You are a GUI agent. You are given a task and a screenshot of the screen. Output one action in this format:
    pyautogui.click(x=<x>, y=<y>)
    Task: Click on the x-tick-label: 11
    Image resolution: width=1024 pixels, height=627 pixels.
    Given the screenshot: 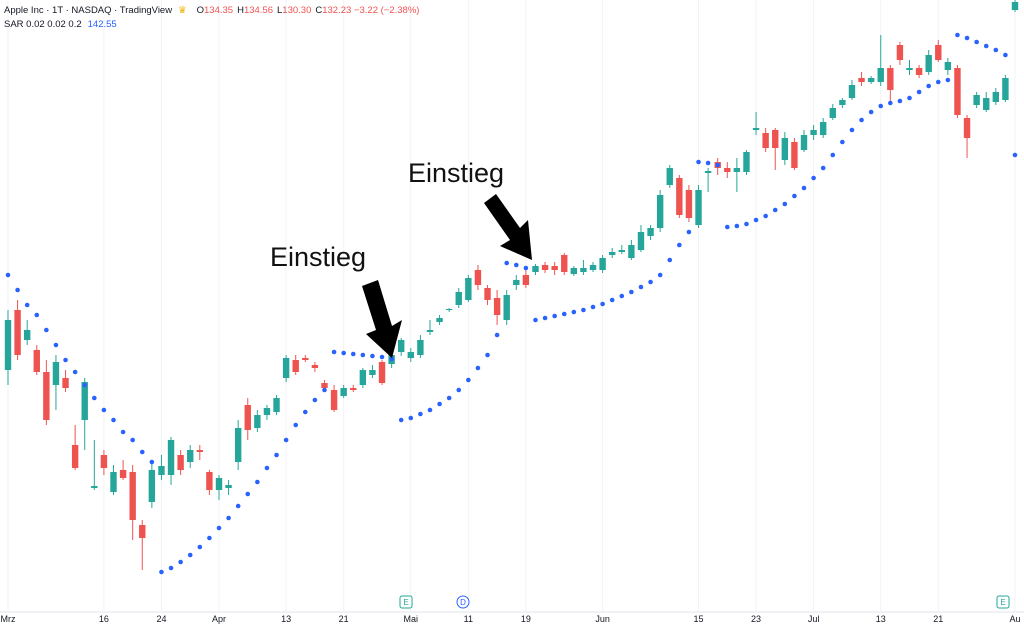 What is the action you would take?
    pyautogui.click(x=468, y=619)
    